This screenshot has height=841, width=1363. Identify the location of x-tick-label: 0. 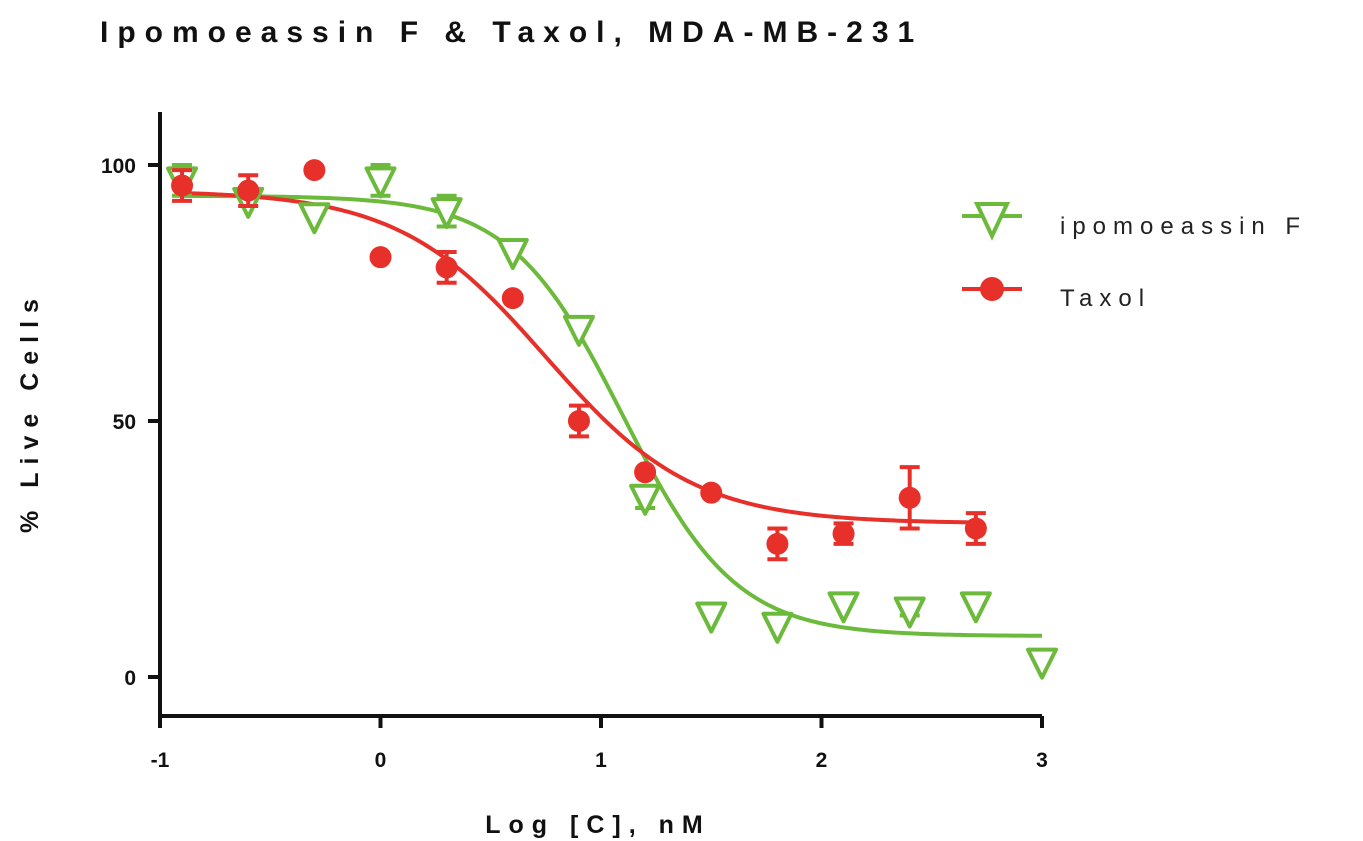
(381, 760).